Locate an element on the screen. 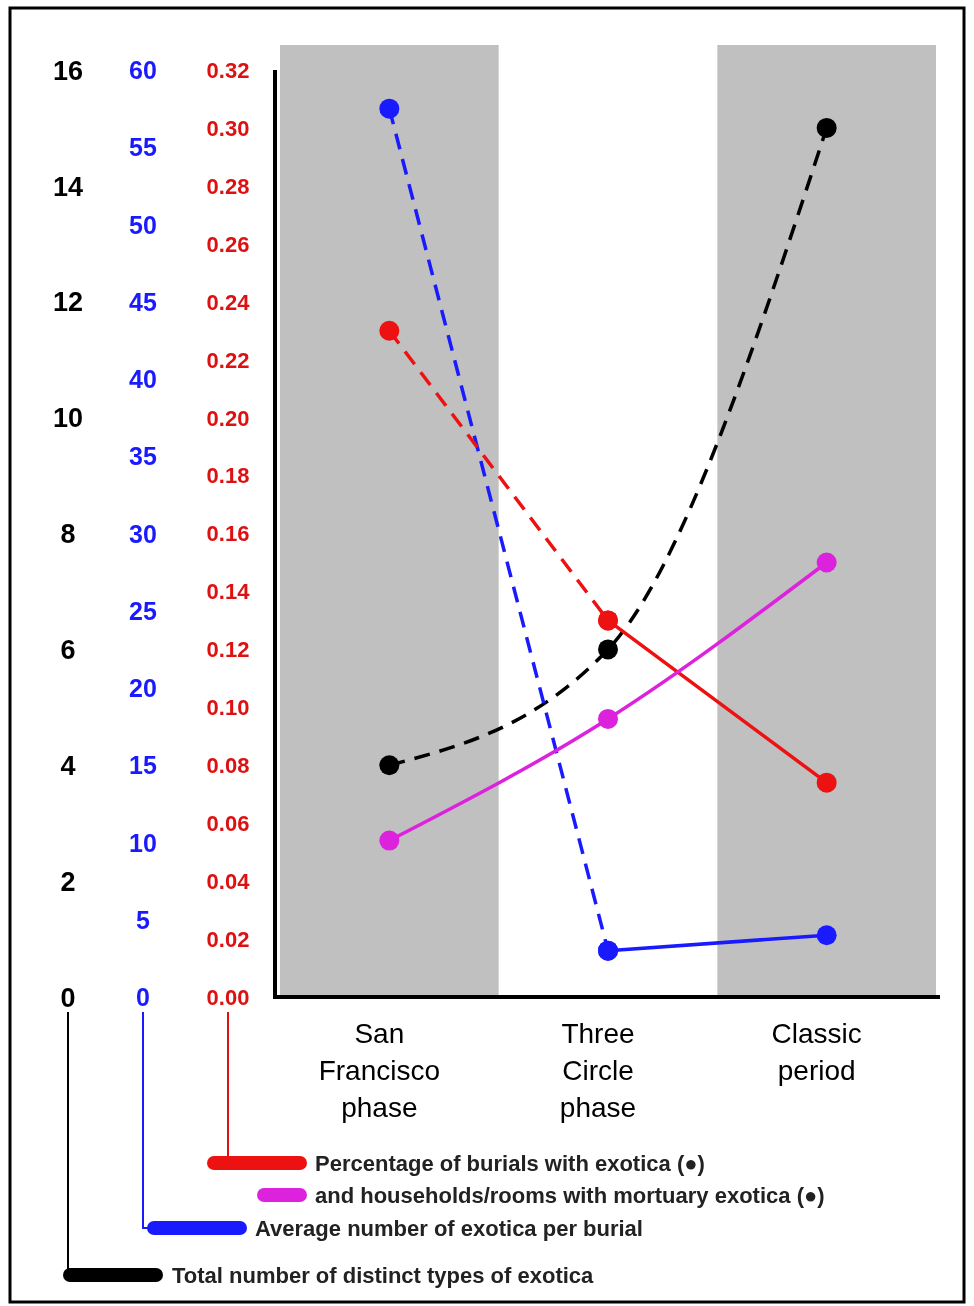  y-tick-label: 6 is located at coordinates (68, 650).